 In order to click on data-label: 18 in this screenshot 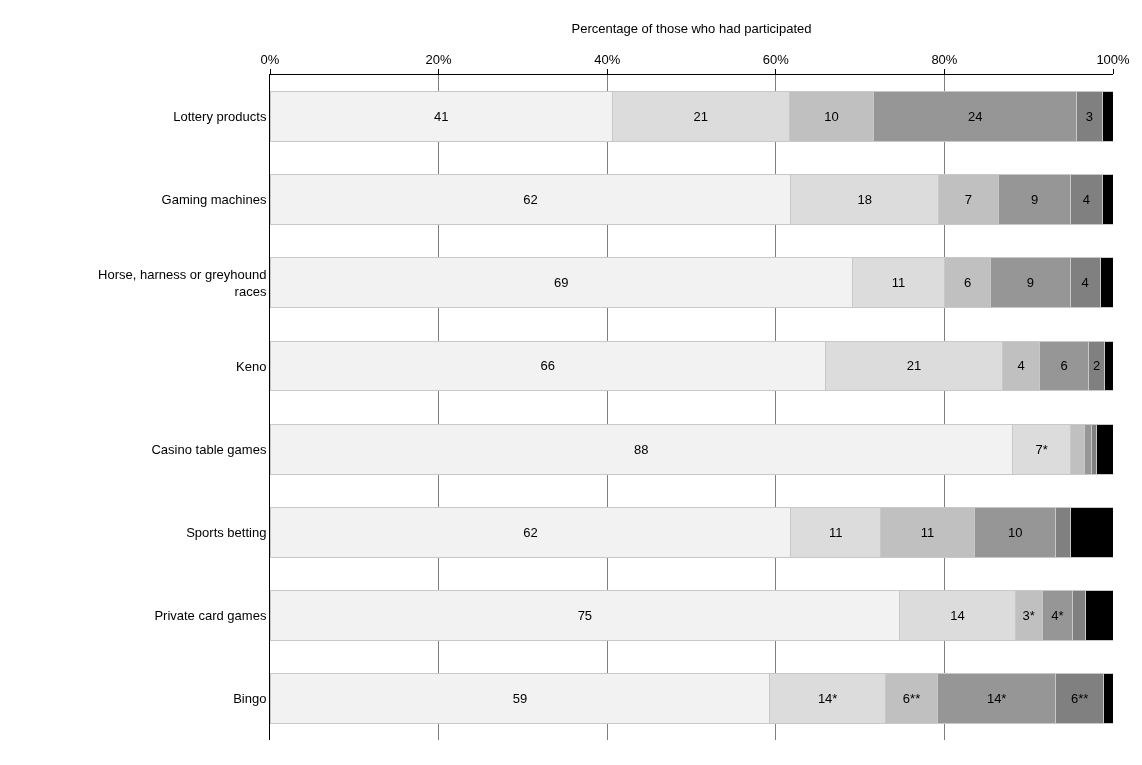, I will do `click(864, 200)`.